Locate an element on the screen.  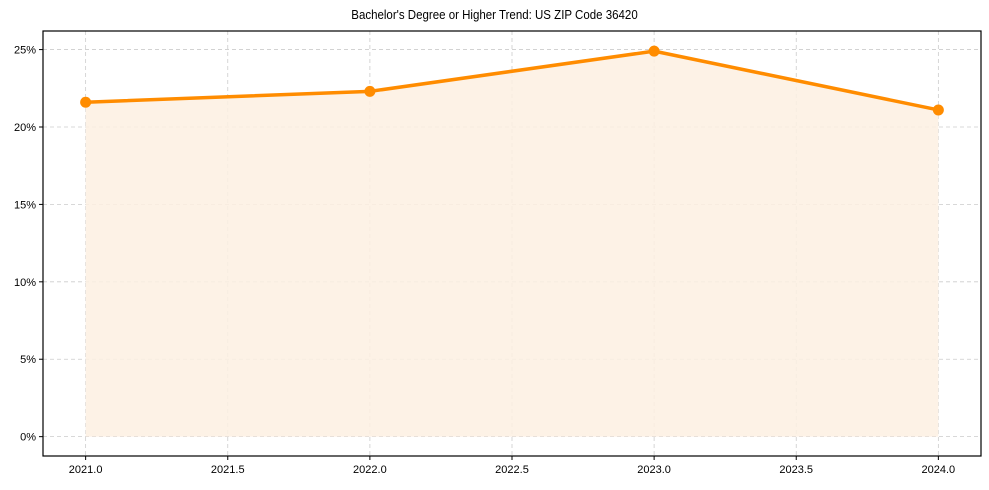
data-line is located at coordinates (512, 80).